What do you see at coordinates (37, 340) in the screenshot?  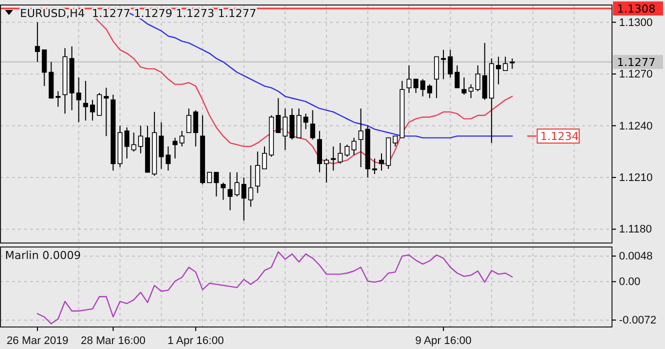 I see `x-tick-label: 26 Mar 2019` at bounding box center [37, 340].